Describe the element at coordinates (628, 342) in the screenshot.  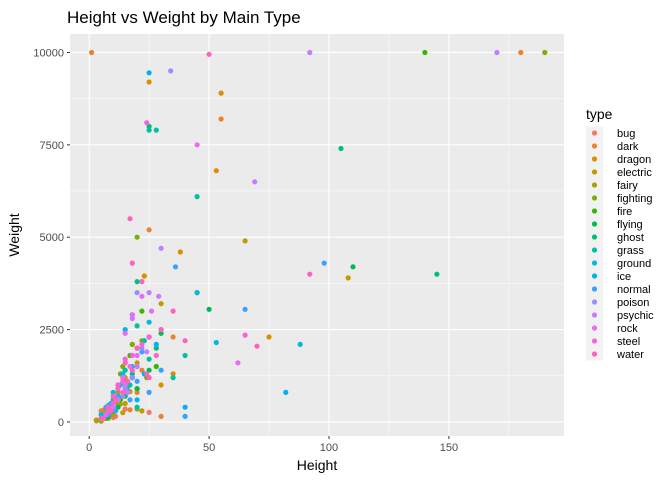
I see `legend-label: steel` at that location.